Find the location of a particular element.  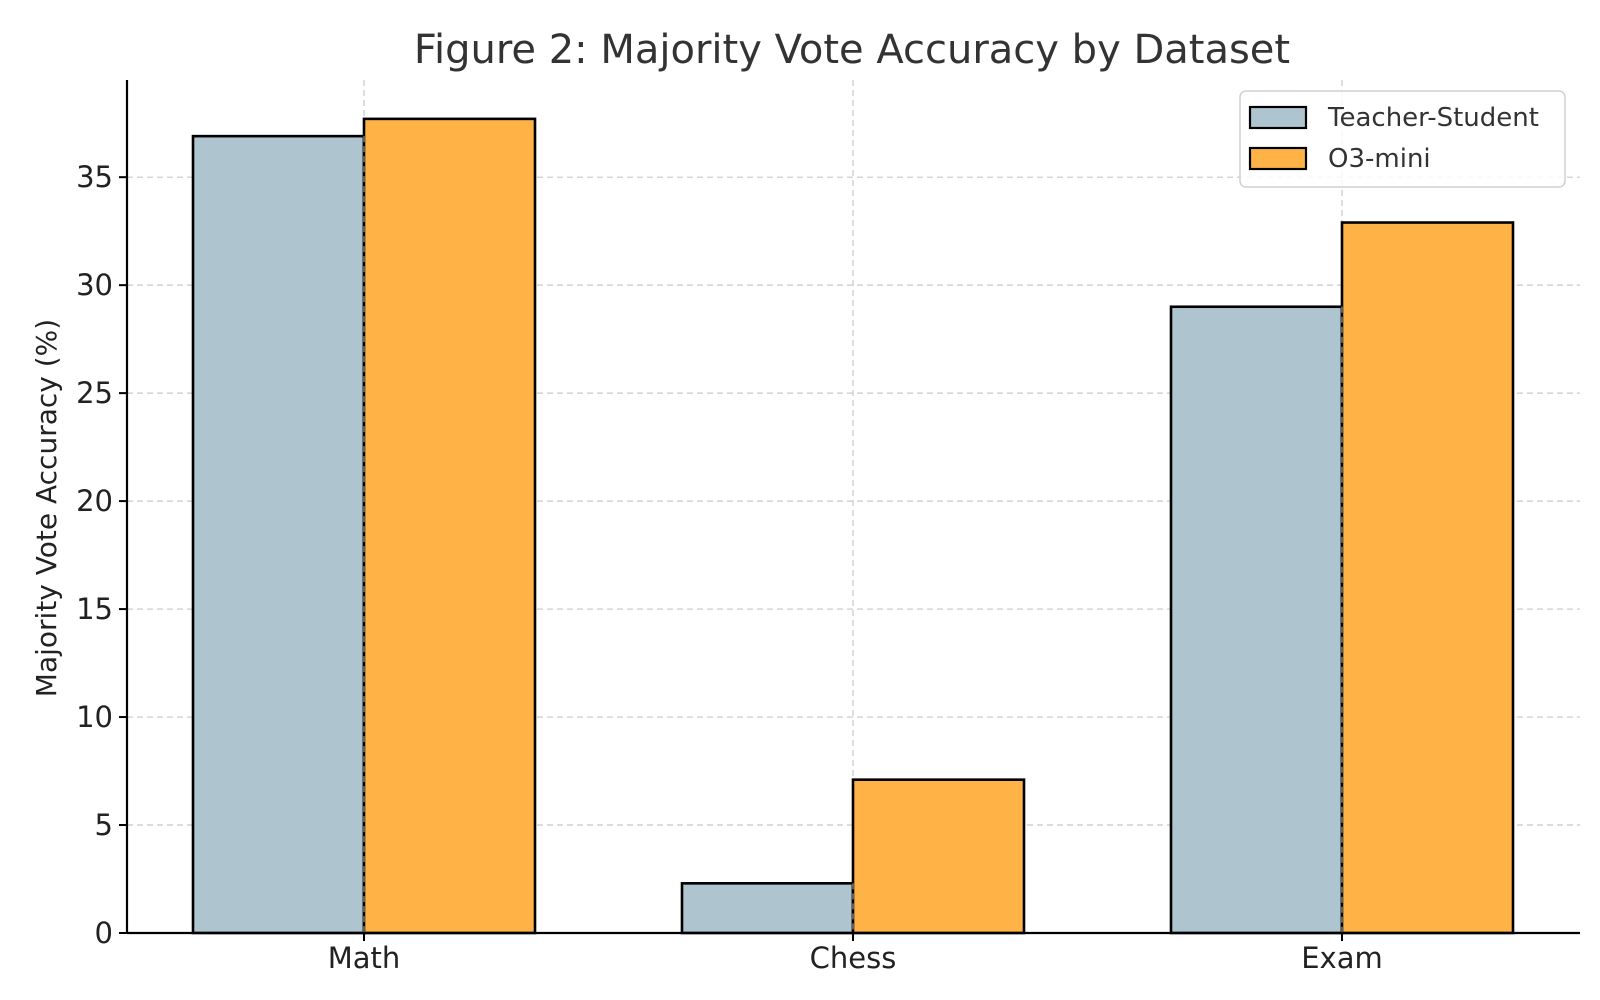

y-tick-label: 5 is located at coordinates (104, 825).